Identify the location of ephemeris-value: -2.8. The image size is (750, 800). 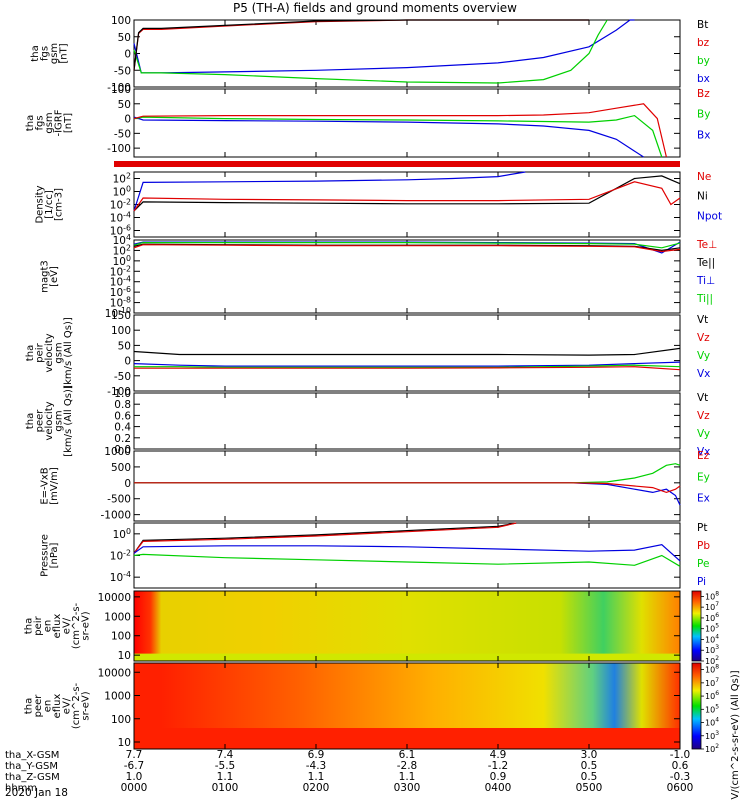
(407, 766).